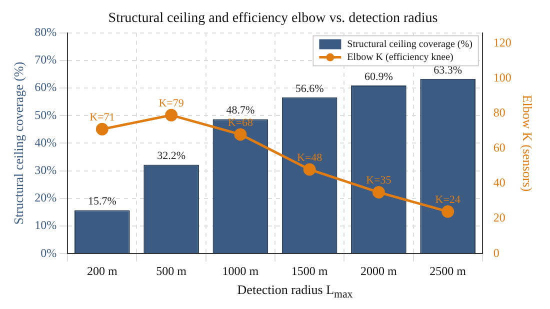 The image size is (550, 309). What do you see at coordinates (400, 57) in the screenshot?
I see `legend-label: Elbow K (efficiency knee)` at bounding box center [400, 57].